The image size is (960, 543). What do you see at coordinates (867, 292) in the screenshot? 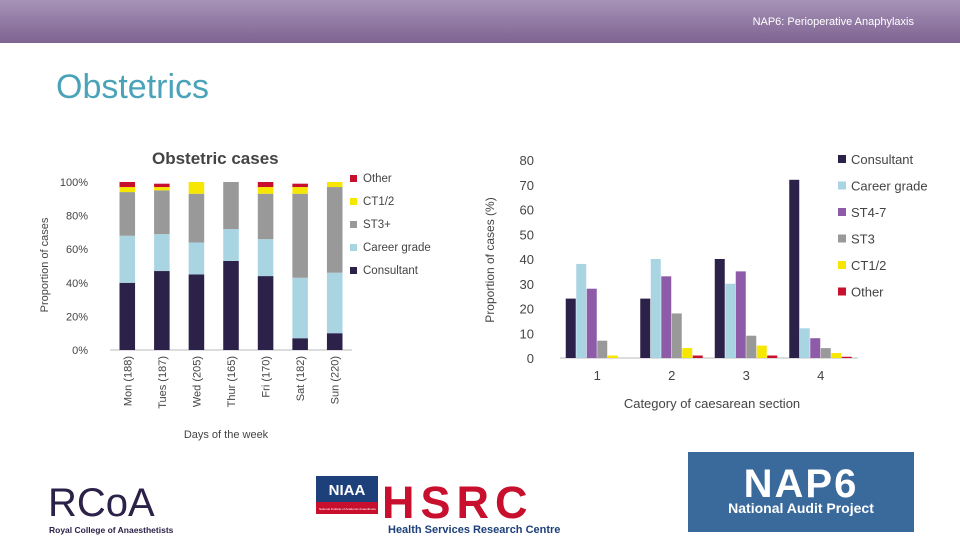
I see `chart2-legend-label: Other` at bounding box center [867, 292].